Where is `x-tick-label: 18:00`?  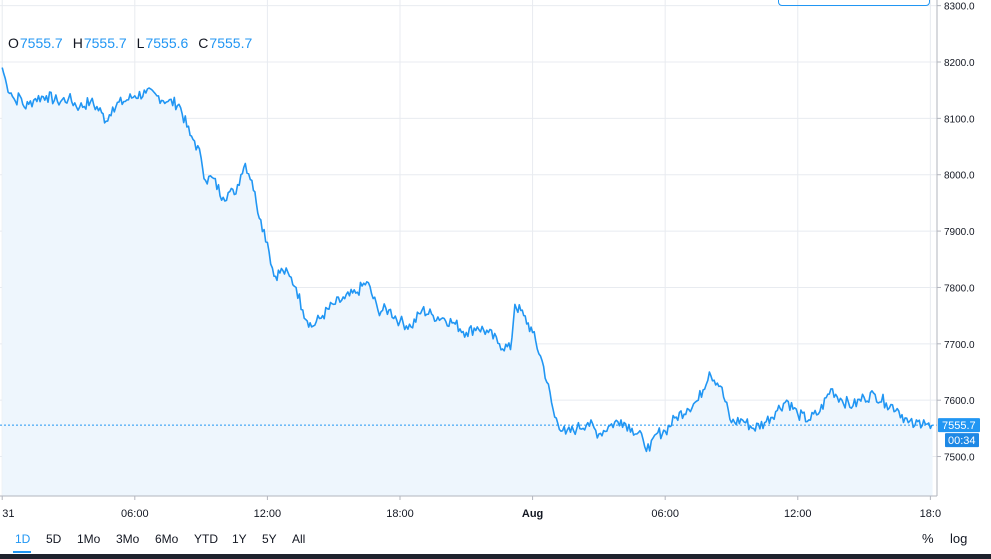
x-tick-label: 18:00 is located at coordinates (400, 514).